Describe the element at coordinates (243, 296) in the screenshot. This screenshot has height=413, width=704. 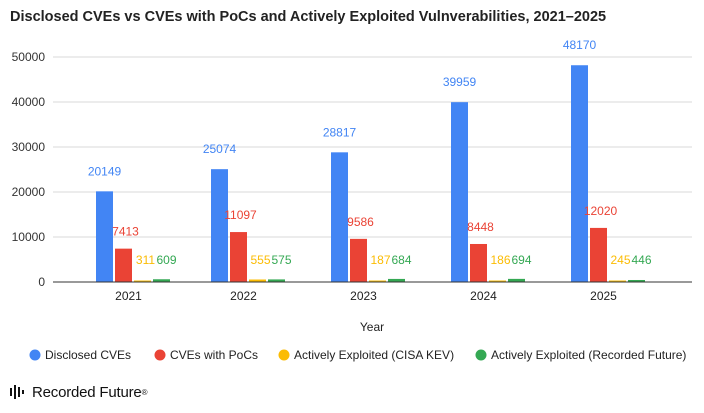
I see `x-tick-label: 2022` at that location.